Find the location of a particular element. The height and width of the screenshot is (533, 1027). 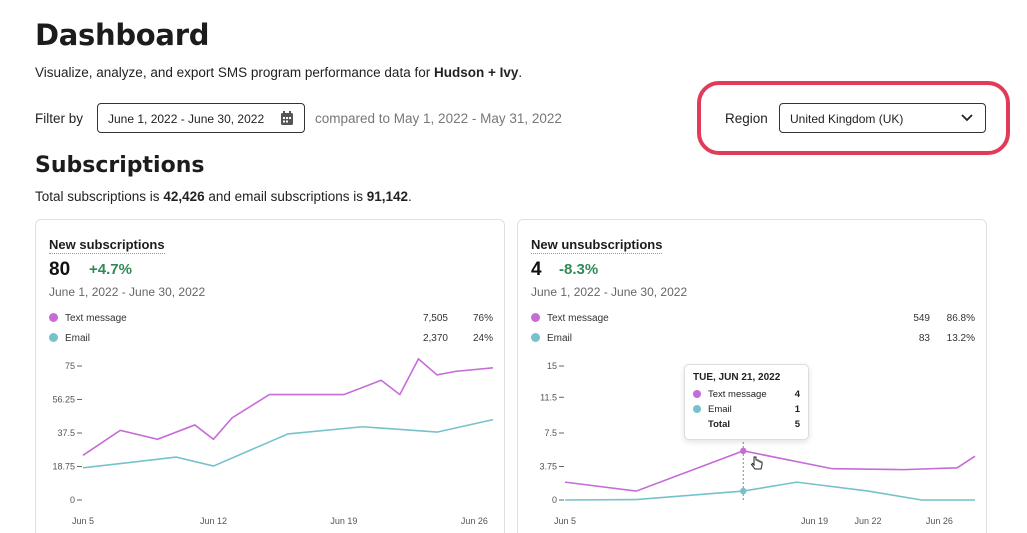

card-title: New subscriptions is located at coordinates (107, 245).